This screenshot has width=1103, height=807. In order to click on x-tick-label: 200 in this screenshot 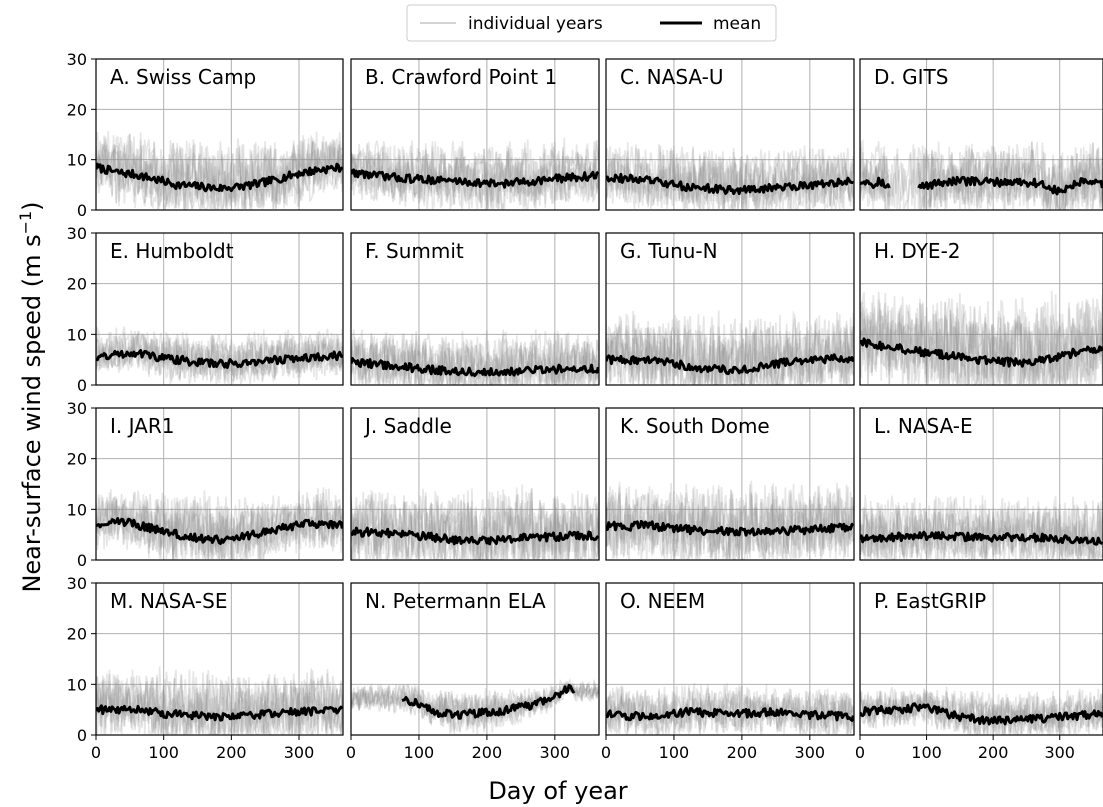, I will do `click(742, 752)`.